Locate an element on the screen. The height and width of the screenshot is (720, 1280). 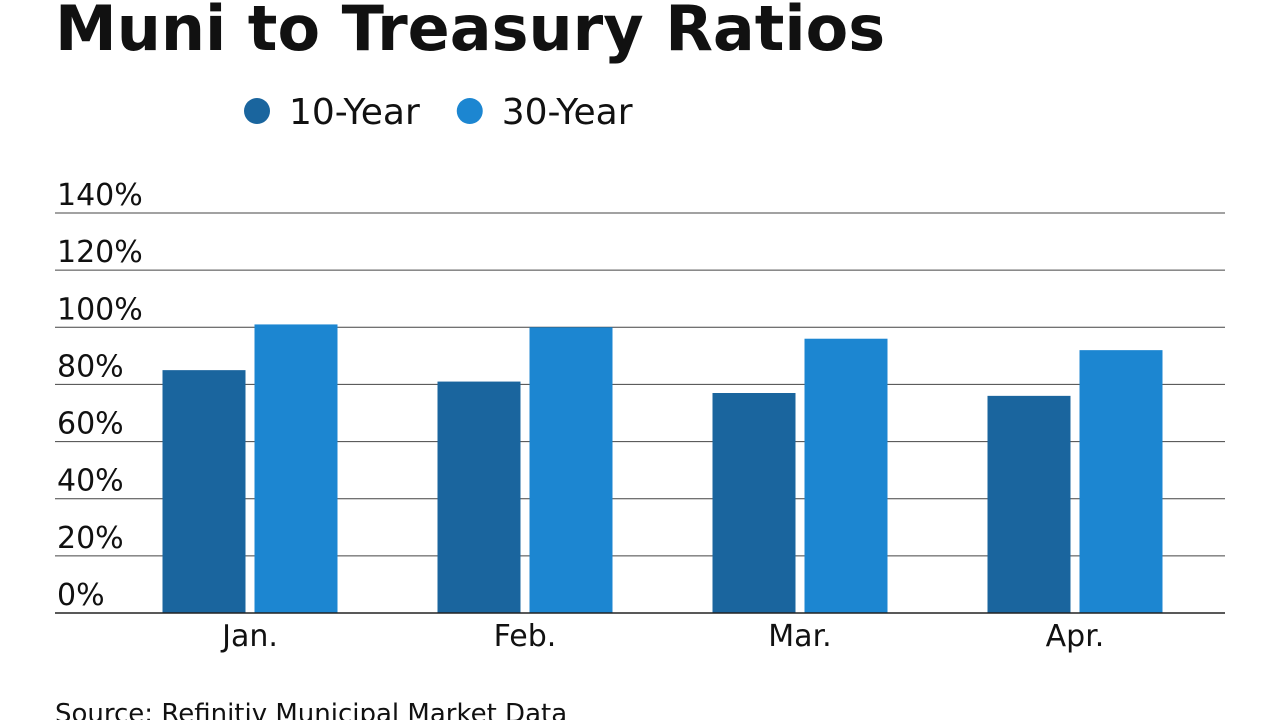
chart-title: Muni to Treasury Ratios is located at coordinates (470, 32).